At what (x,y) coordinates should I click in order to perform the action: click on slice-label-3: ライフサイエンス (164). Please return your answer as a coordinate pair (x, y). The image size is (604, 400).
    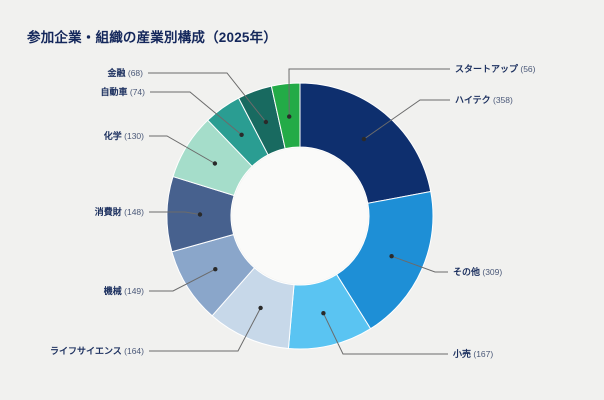
    Looking at the image, I should click on (97, 351).